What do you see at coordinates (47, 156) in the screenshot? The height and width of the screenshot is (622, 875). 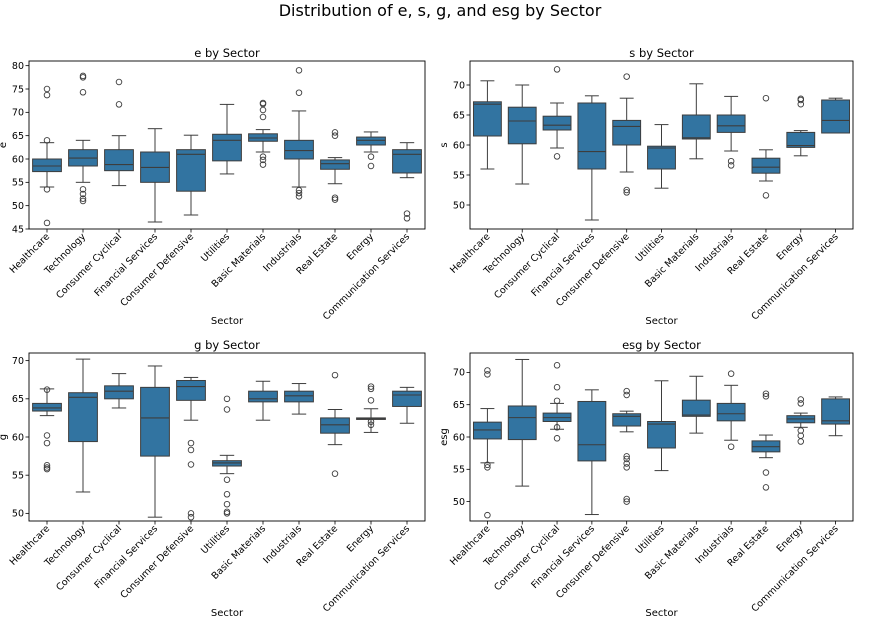 I see `box-healthcare` at bounding box center [47, 156].